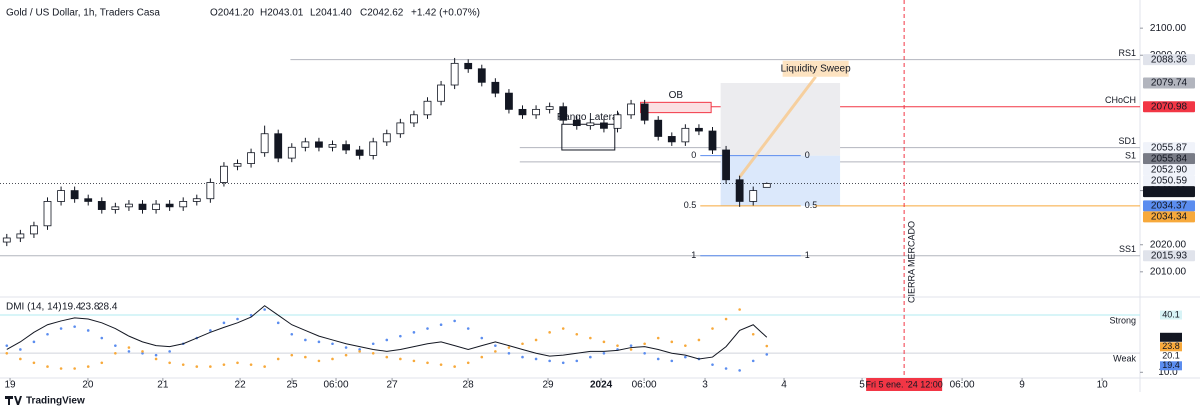 This screenshot has height=410, width=1200. Describe the element at coordinates (815, 68) in the screenshot. I see `callout-box` at that location.